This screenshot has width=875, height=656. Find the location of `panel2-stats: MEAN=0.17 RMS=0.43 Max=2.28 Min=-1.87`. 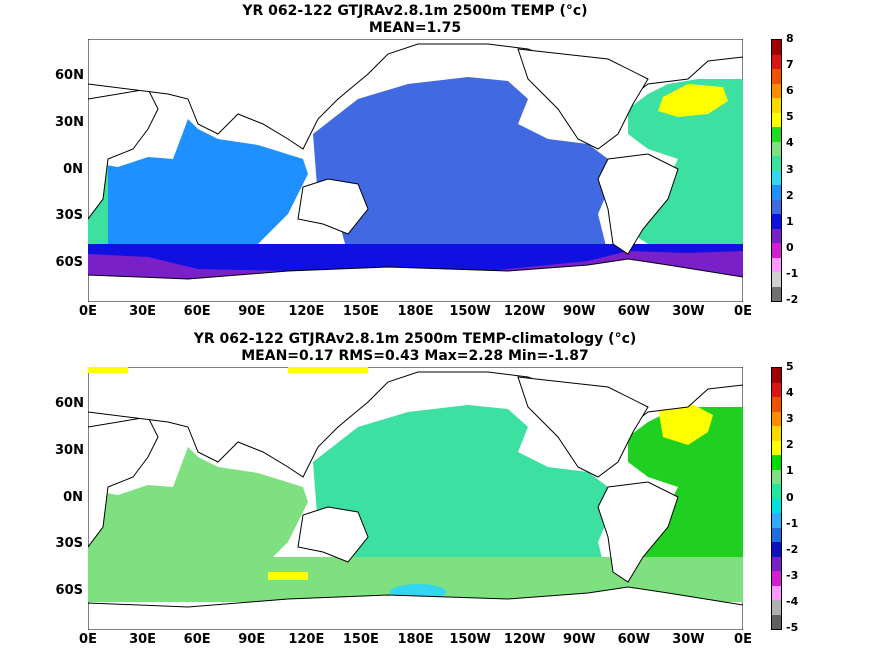

panel2-stats: MEAN=0.17 RMS=0.43 Max=2.28 Min=-1.87 is located at coordinates (415, 356).